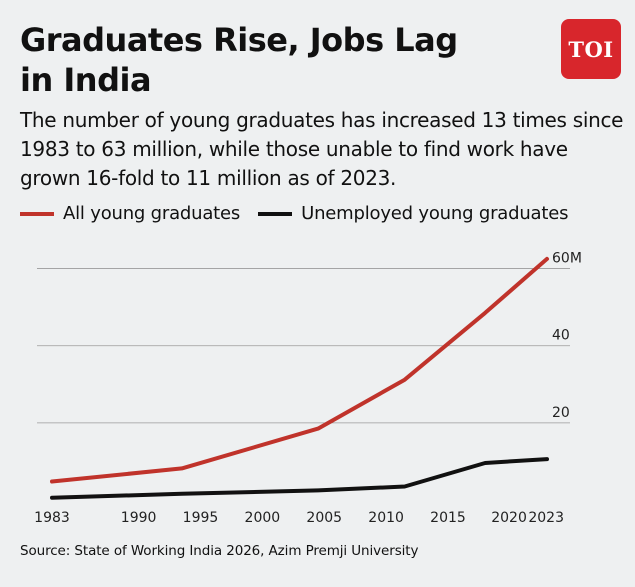 The height and width of the screenshot is (587, 635). I want to click on x-tick-label-2023: 2023, so click(546, 518).